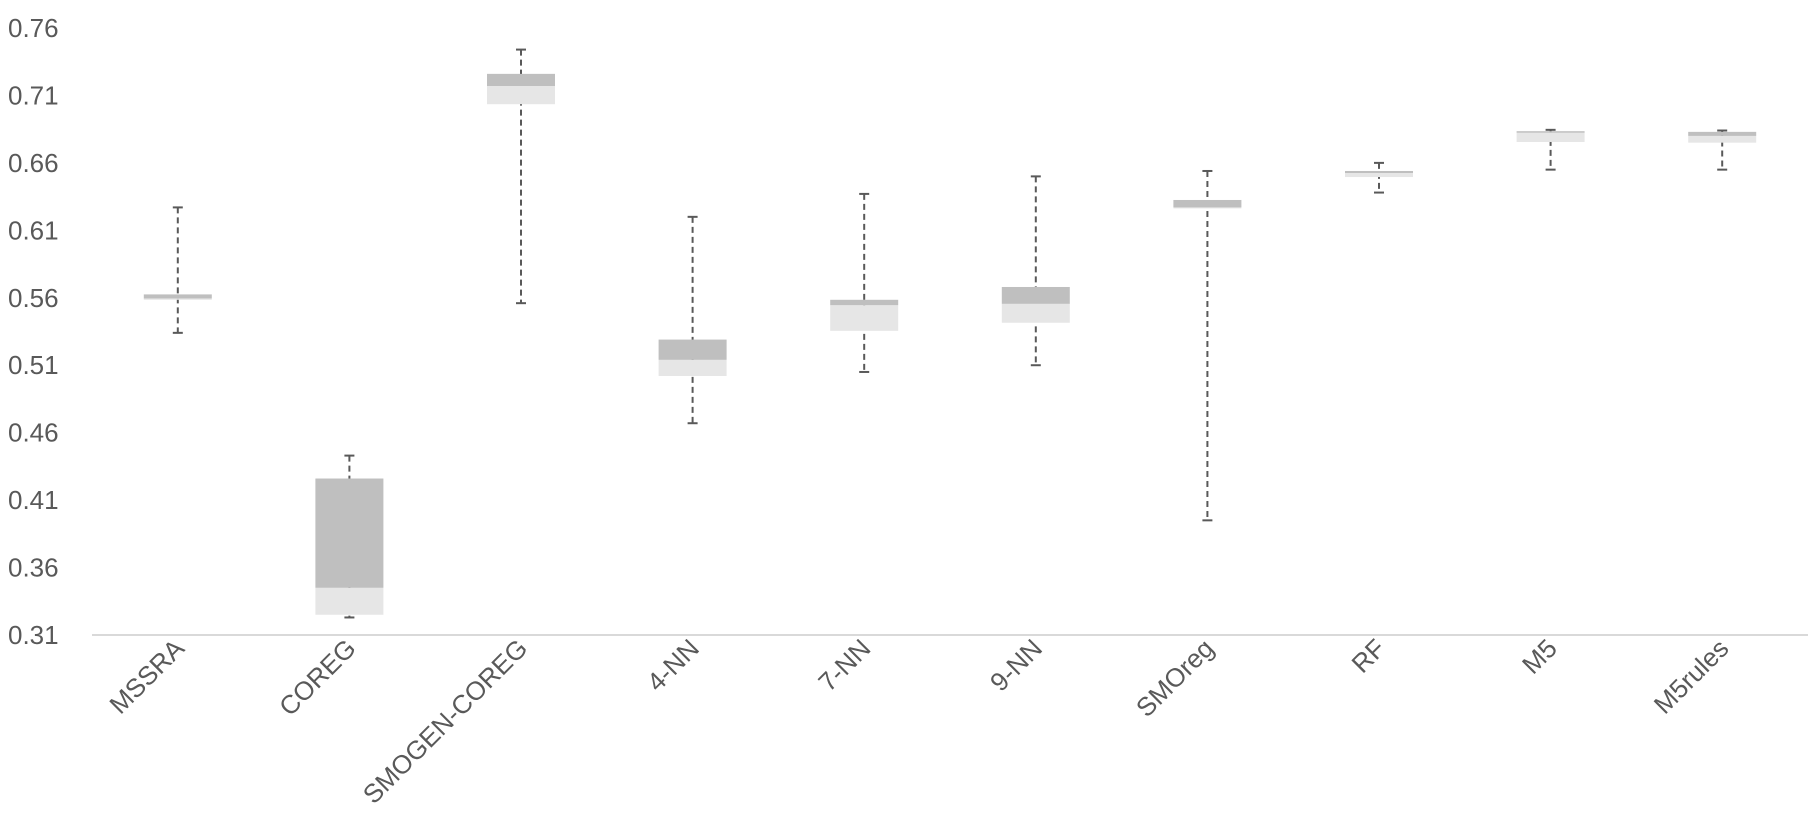  I want to click on y-tick-label: 0.56, so click(33, 298).